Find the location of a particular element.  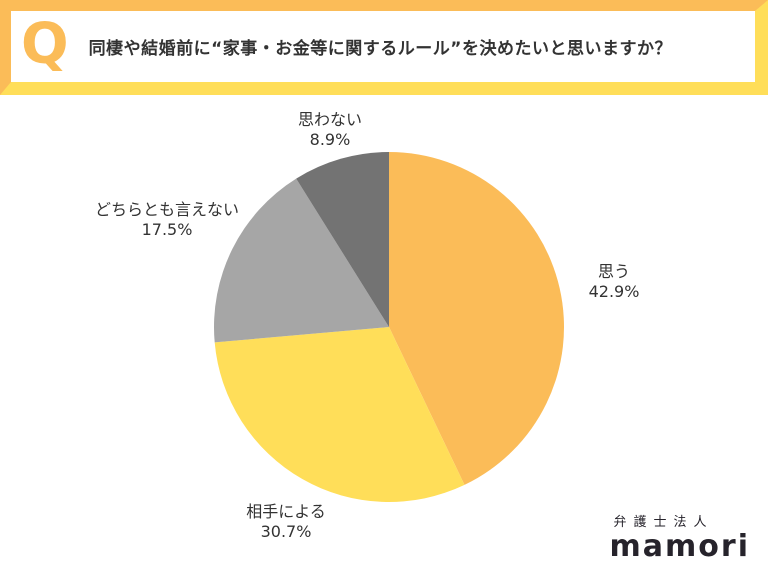

pie-label-omowanai: 思わない 8.9% is located at coordinates (330, 130).